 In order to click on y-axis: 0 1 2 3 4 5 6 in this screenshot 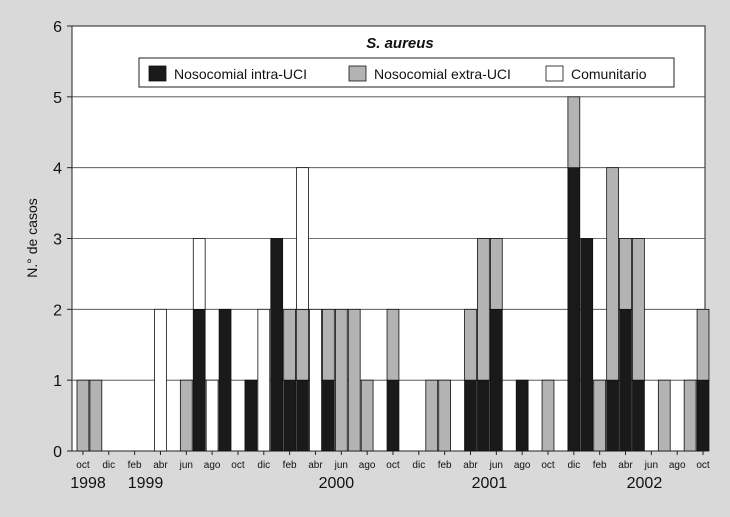, I will do `click(62, 240)`.